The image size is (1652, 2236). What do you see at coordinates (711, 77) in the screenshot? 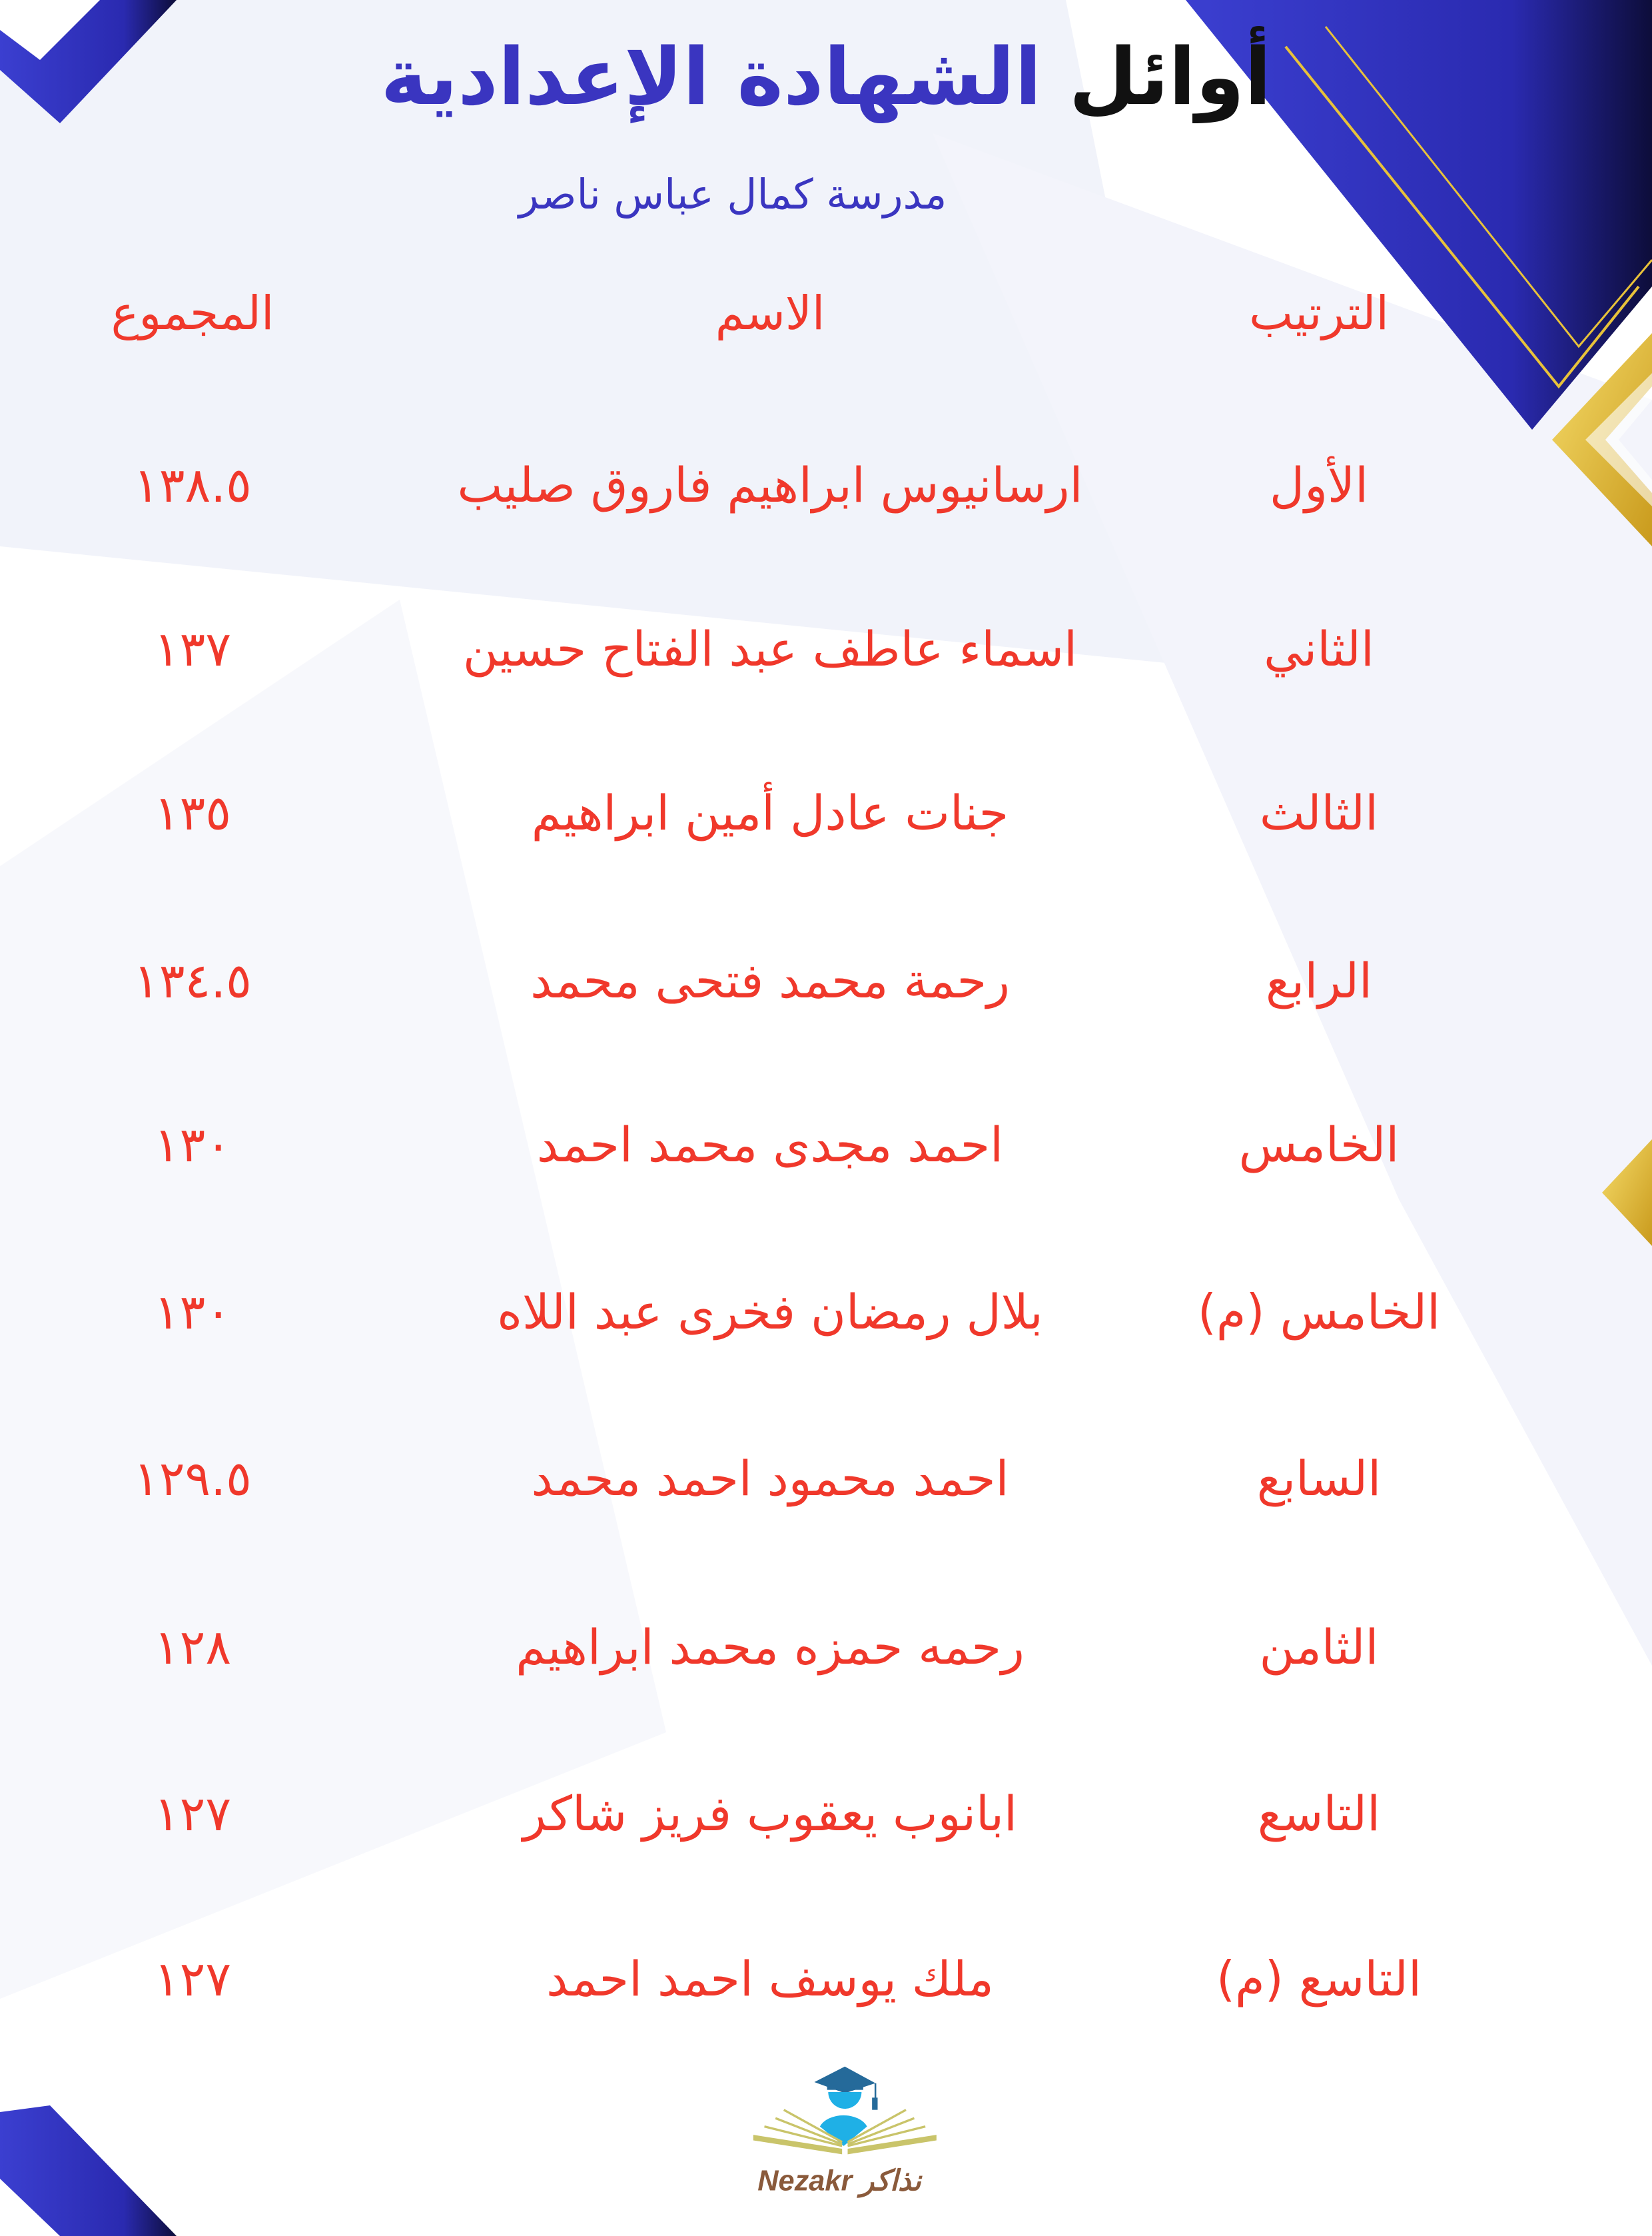
I see `title-part-2: الشهادة الإعدادية` at bounding box center [711, 77].